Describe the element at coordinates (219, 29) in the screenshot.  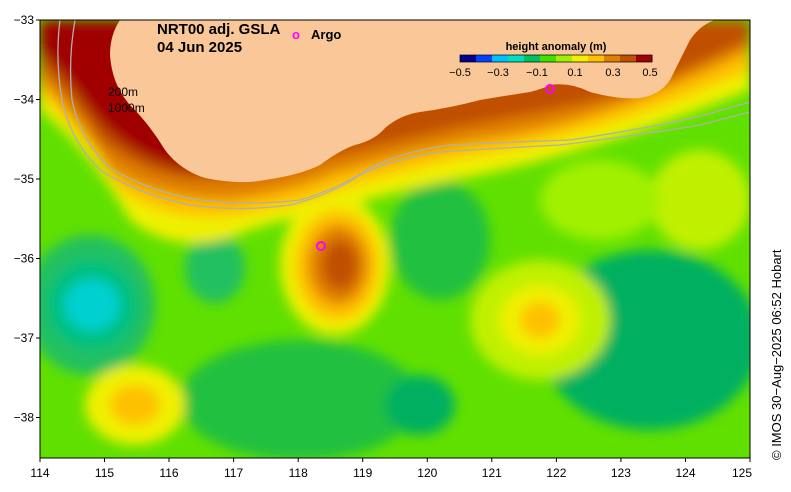
I see `map-title: NRT00 adj. GSLA` at that location.